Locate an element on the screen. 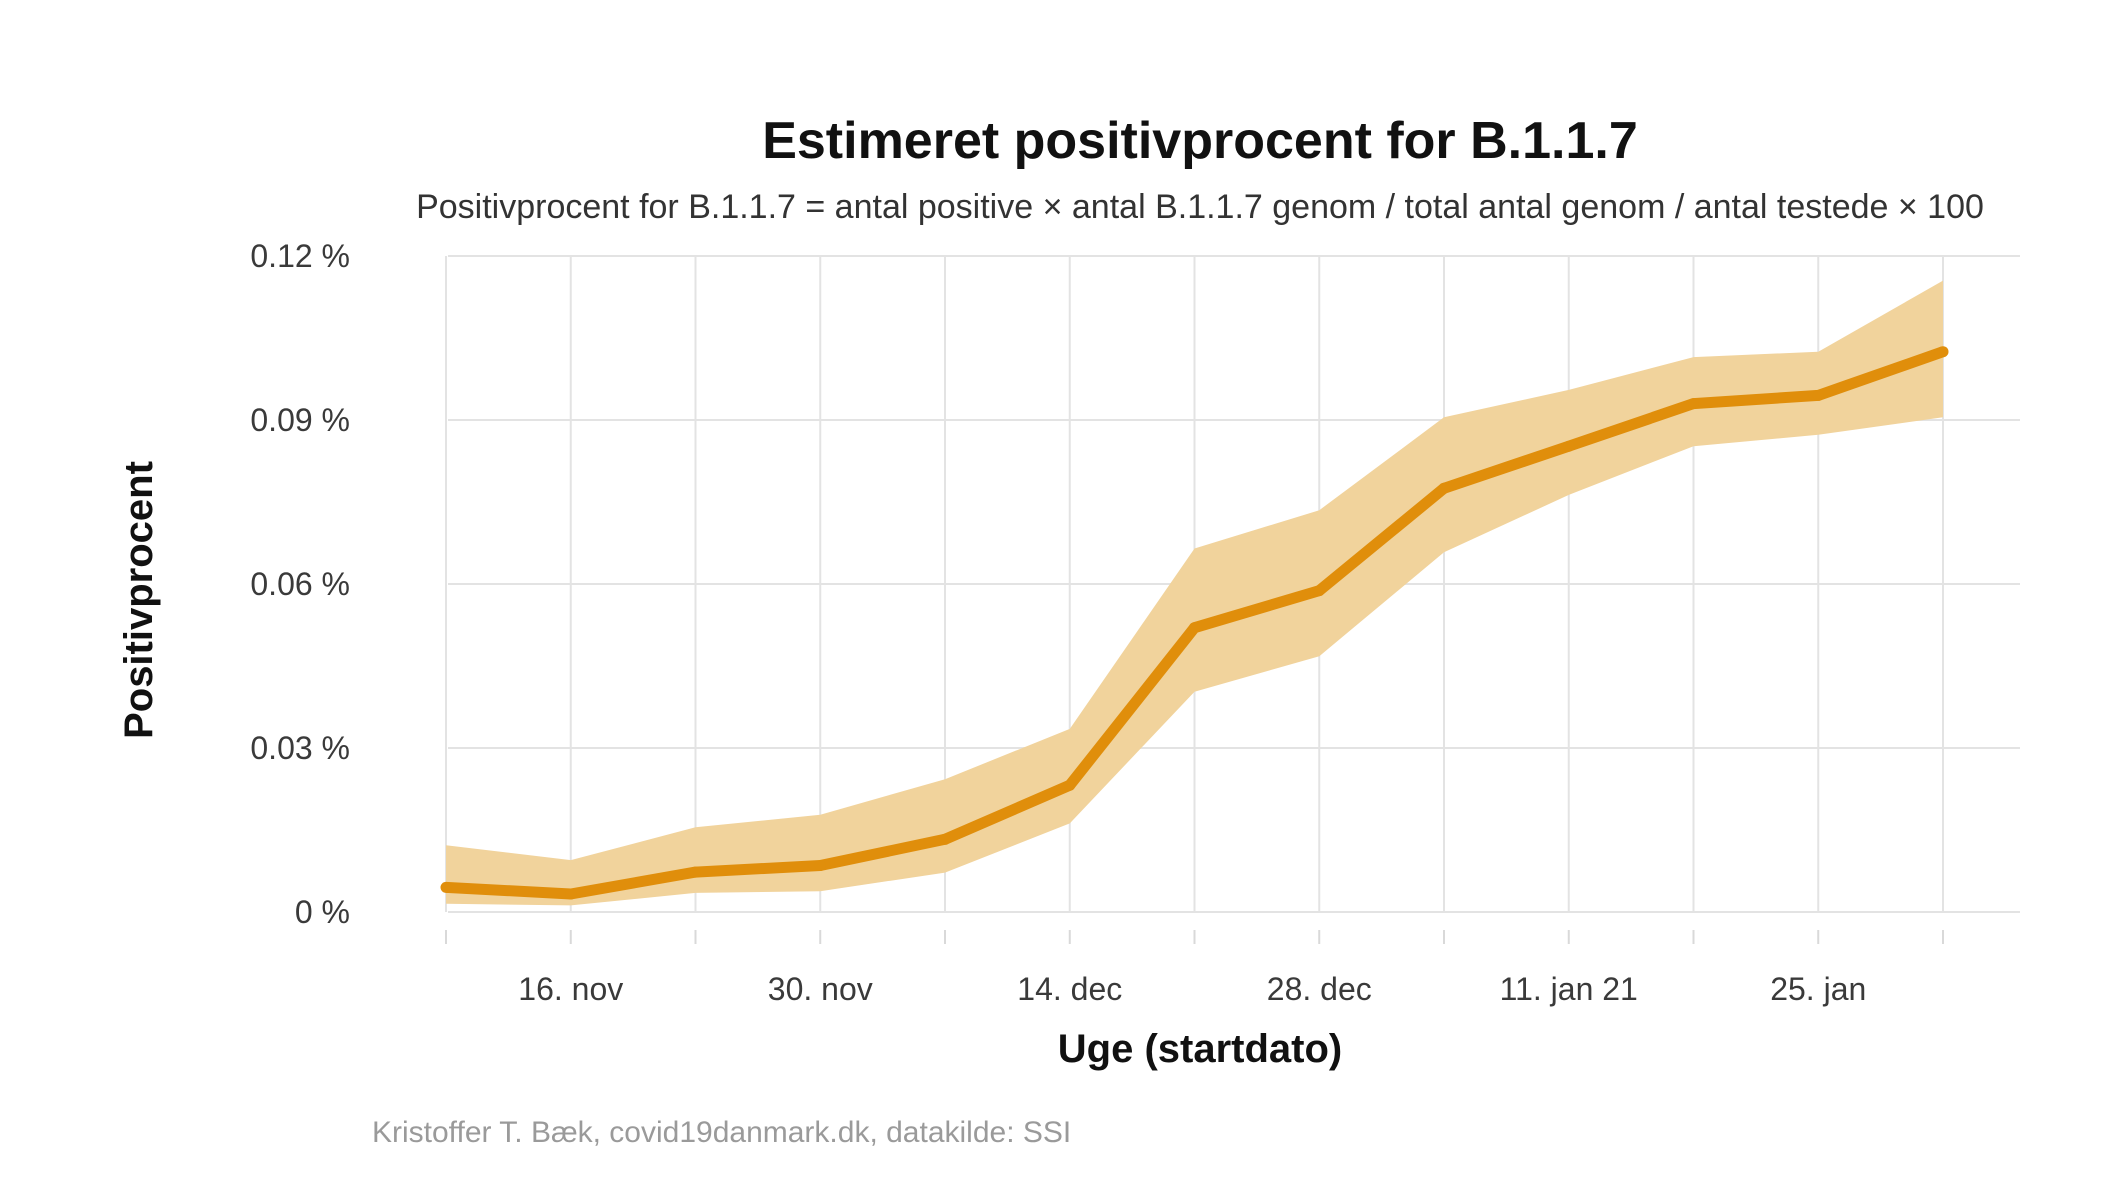 Image resolution: width=2125 pixels, height=1181 pixels. y-tick-label: 0.09 % is located at coordinates (300, 420).